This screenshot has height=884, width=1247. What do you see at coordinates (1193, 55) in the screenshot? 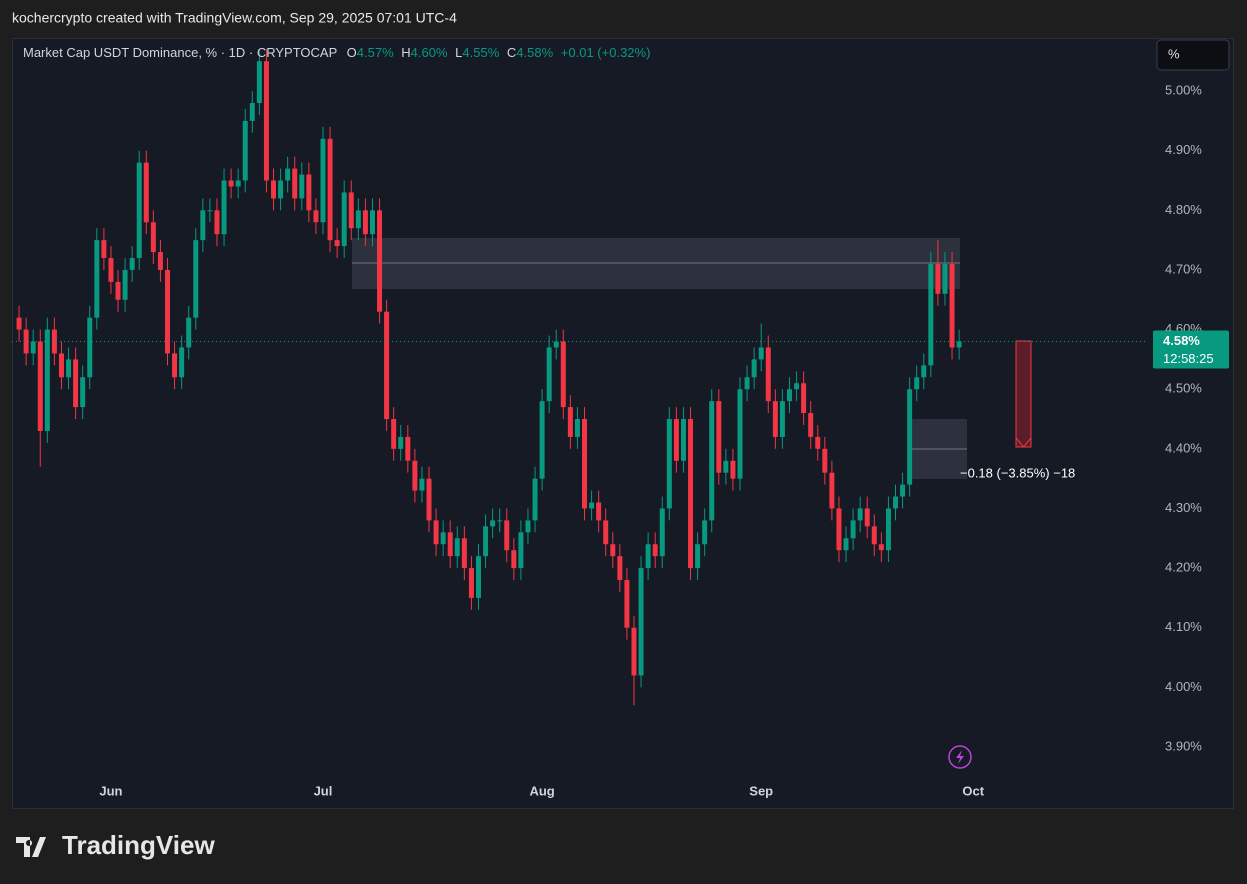
I see `scale-button` at bounding box center [1193, 55].